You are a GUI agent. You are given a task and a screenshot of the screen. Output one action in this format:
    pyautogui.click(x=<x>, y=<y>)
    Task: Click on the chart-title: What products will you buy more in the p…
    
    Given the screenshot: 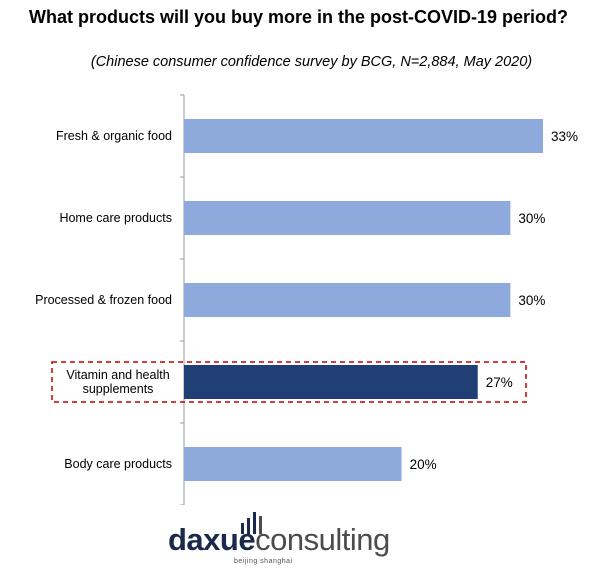 What is the action you would take?
    pyautogui.click(x=298, y=17)
    